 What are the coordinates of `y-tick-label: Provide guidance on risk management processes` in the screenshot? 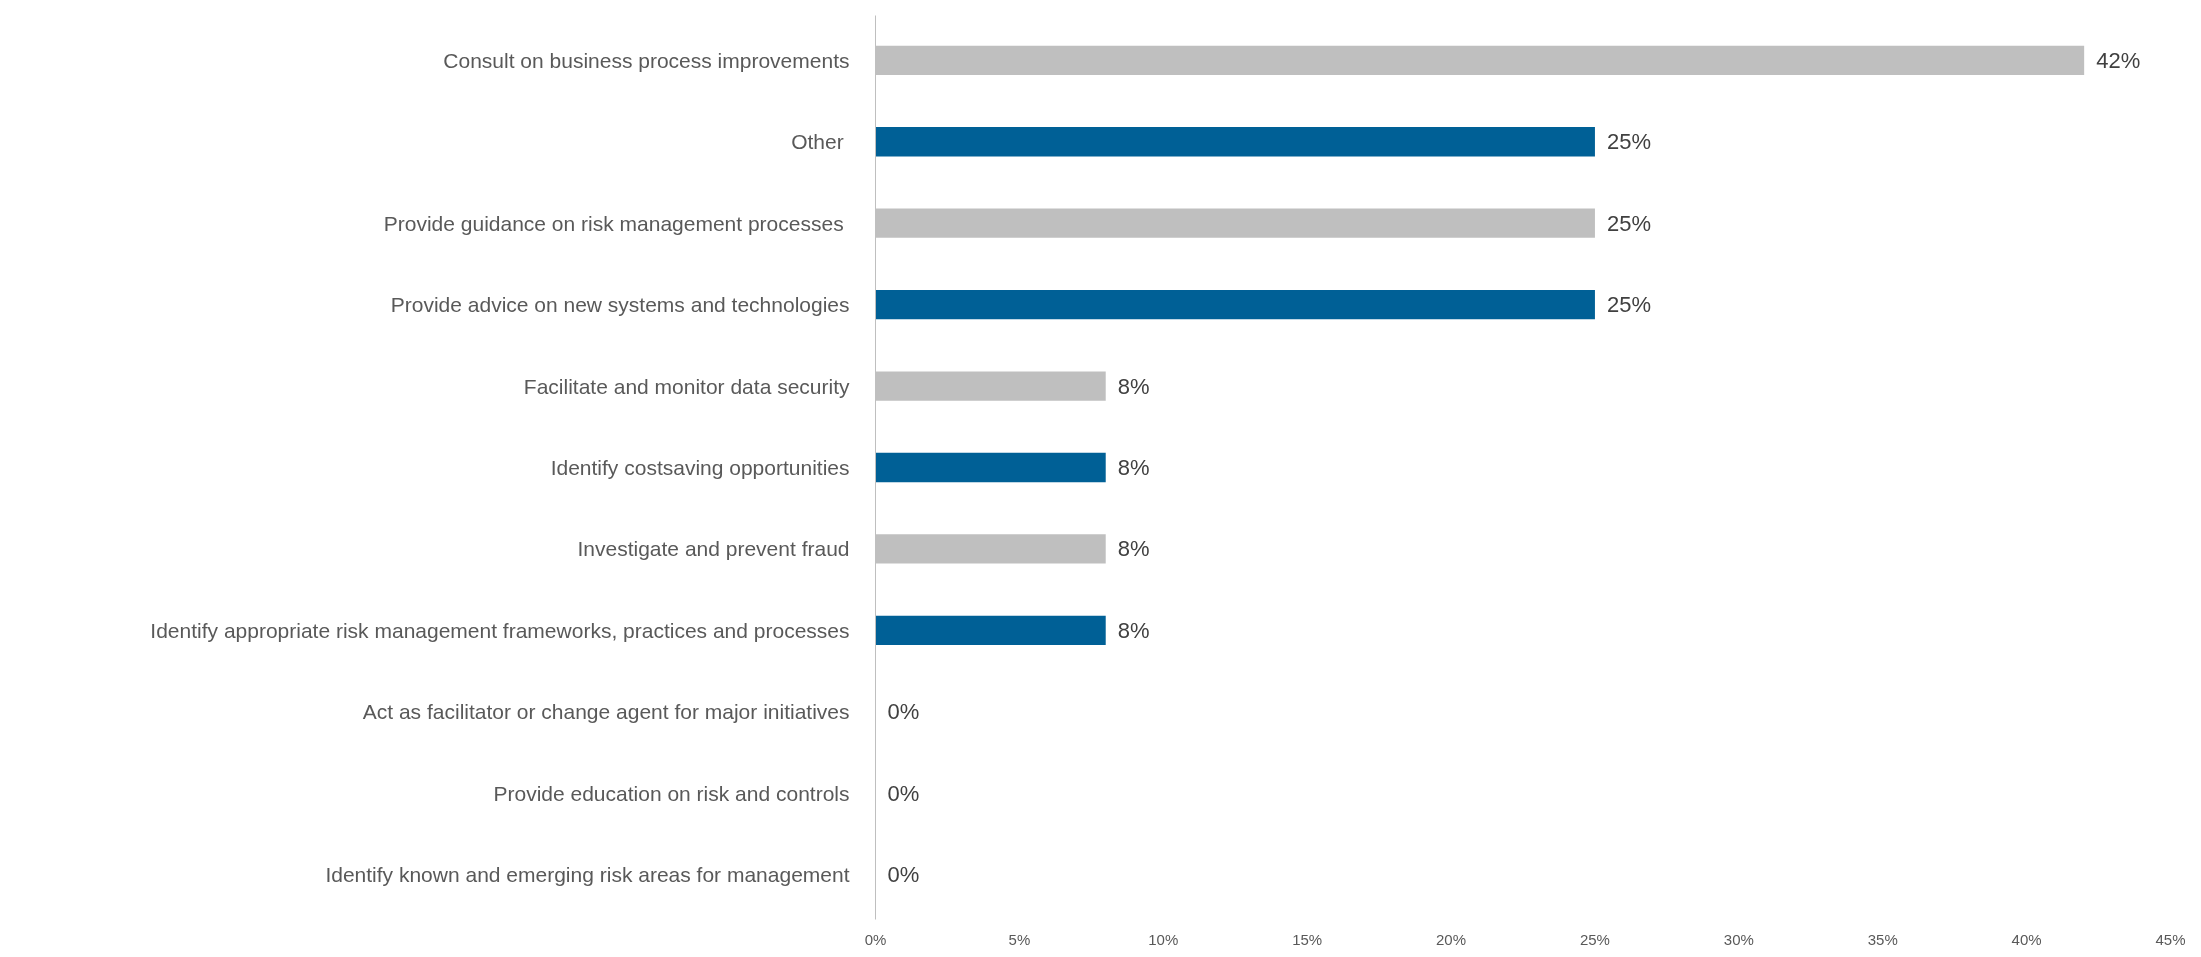 It's located at (613, 223).